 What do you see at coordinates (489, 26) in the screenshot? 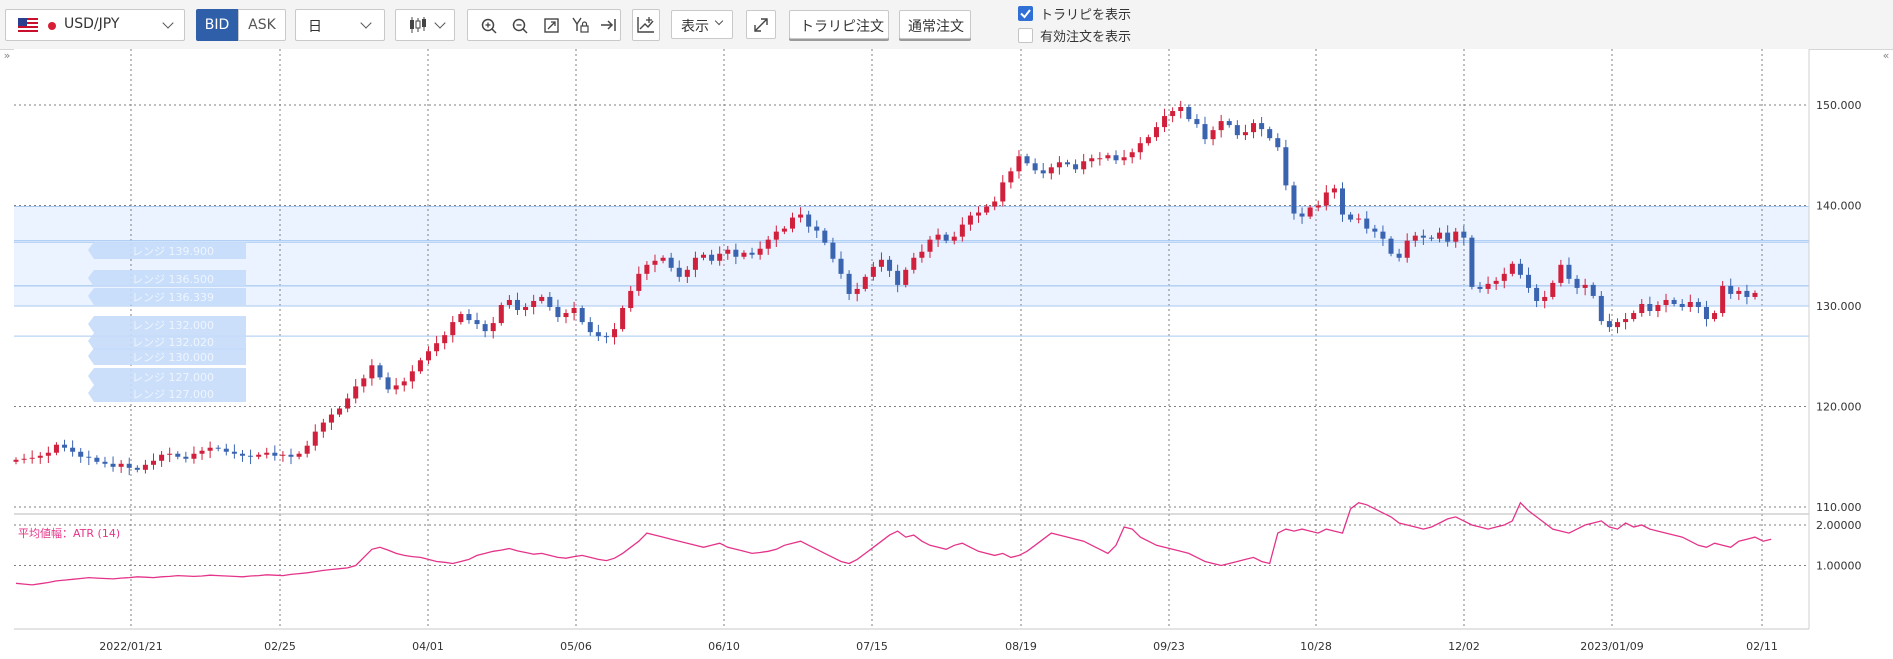
I see `zoom-in-icon` at bounding box center [489, 26].